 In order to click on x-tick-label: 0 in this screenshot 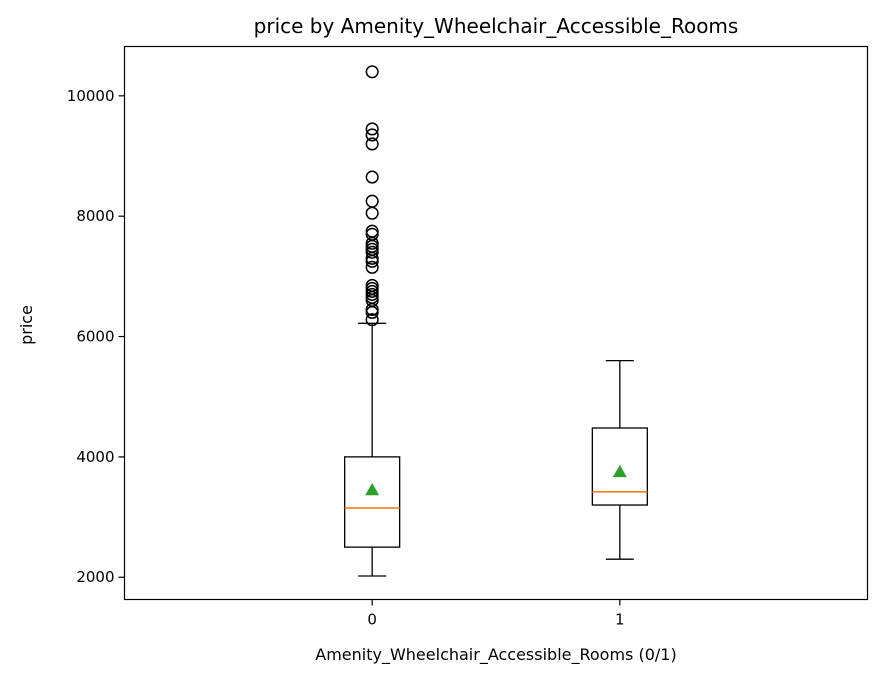, I will do `click(372, 620)`.